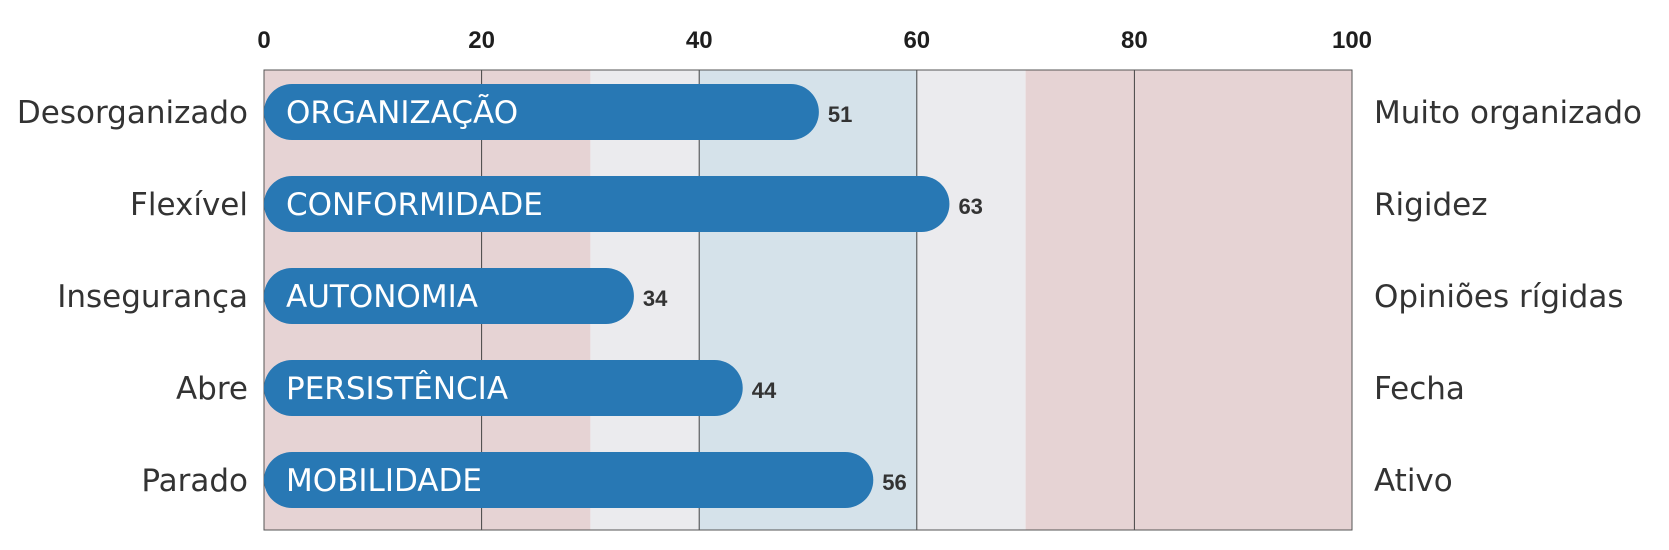 Image resolution: width=1669 pixels, height=550 pixels. Describe the element at coordinates (699, 40) in the screenshot. I see `x-tick-label: 40` at that location.